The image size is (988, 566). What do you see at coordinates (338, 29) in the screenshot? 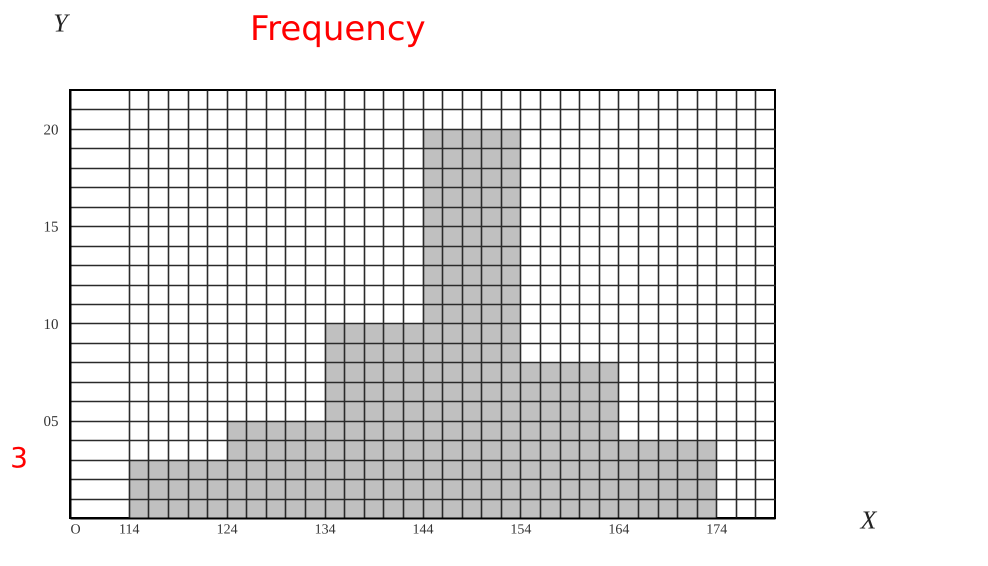
I see `text: Frequency` at bounding box center [338, 29].